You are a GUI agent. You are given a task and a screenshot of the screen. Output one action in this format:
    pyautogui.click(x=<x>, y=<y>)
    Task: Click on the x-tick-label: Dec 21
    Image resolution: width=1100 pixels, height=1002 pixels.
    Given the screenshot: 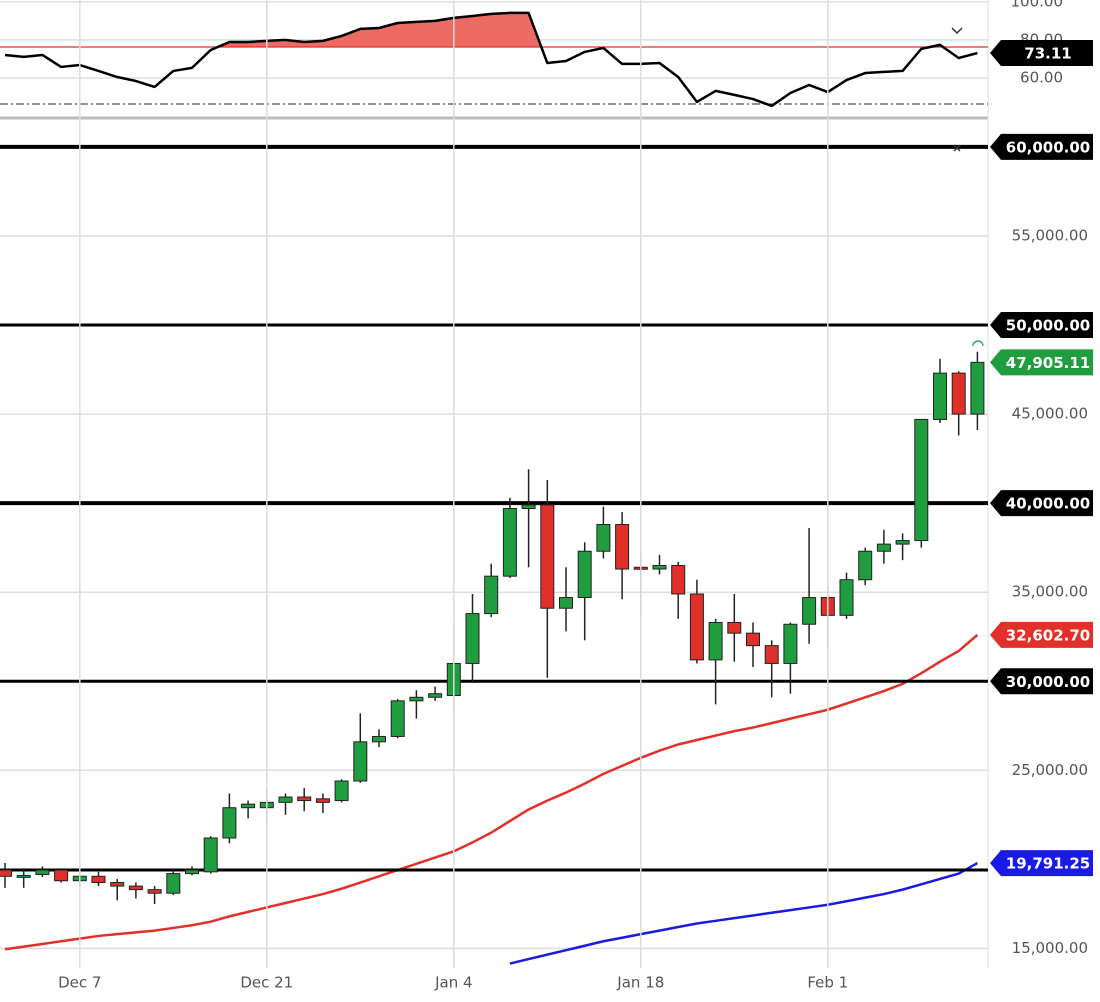 What is the action you would take?
    pyautogui.click(x=266, y=983)
    